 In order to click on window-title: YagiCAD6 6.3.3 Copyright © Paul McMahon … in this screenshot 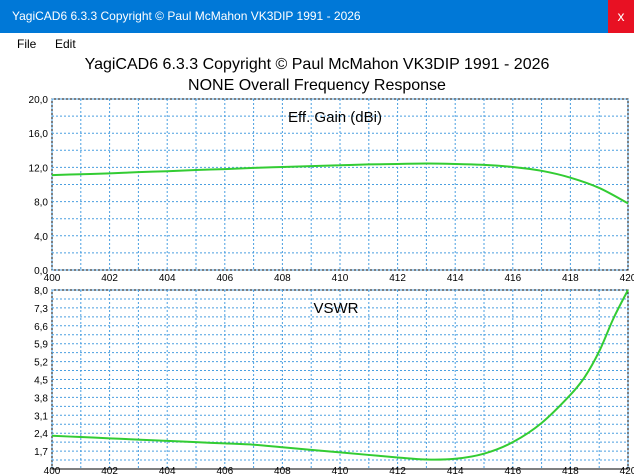, I will do `click(186, 16)`.